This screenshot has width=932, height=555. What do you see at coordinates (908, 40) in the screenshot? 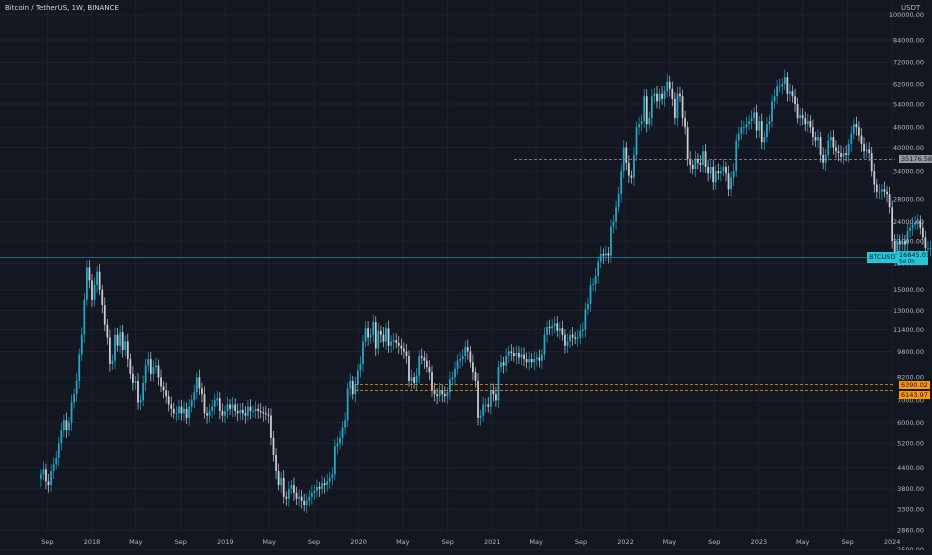
I see `price-tick-label: 84000.00` at bounding box center [908, 40].